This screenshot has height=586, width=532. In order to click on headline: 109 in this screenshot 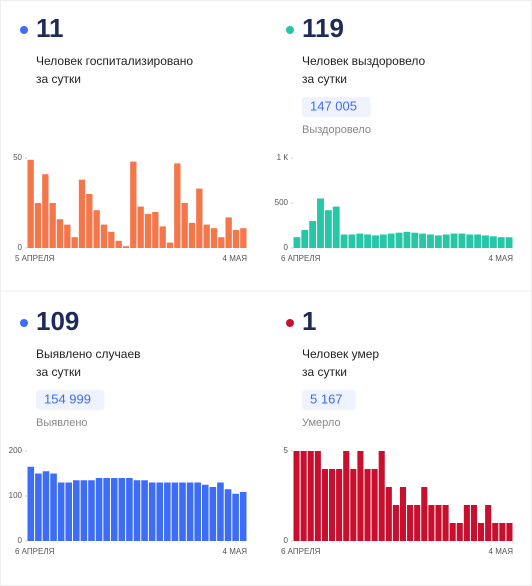, I will do `click(57, 321)`.